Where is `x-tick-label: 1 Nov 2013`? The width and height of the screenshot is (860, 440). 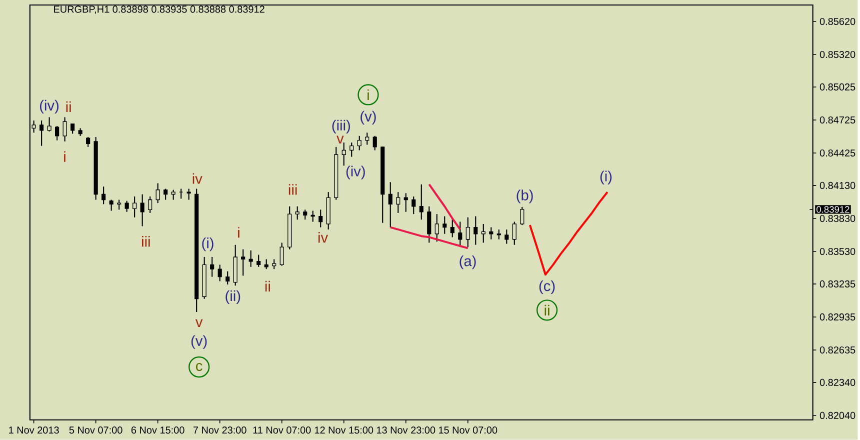
x-tick-label: 1 Nov 2013 is located at coordinates (34, 430).